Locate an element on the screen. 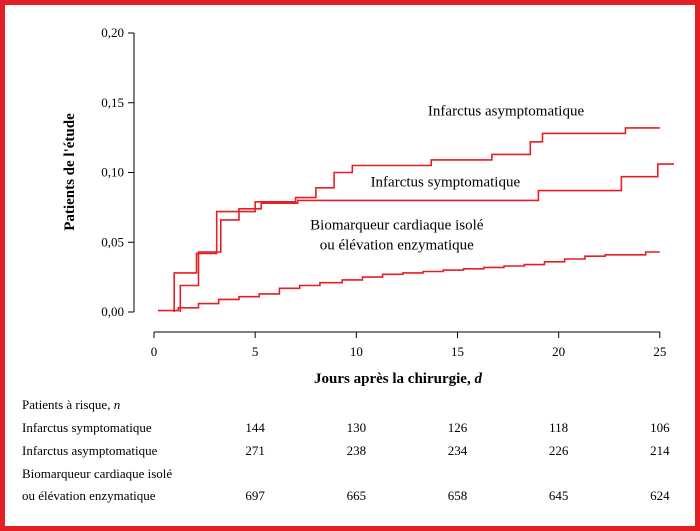  x-axis-title-var: d is located at coordinates (478, 379).